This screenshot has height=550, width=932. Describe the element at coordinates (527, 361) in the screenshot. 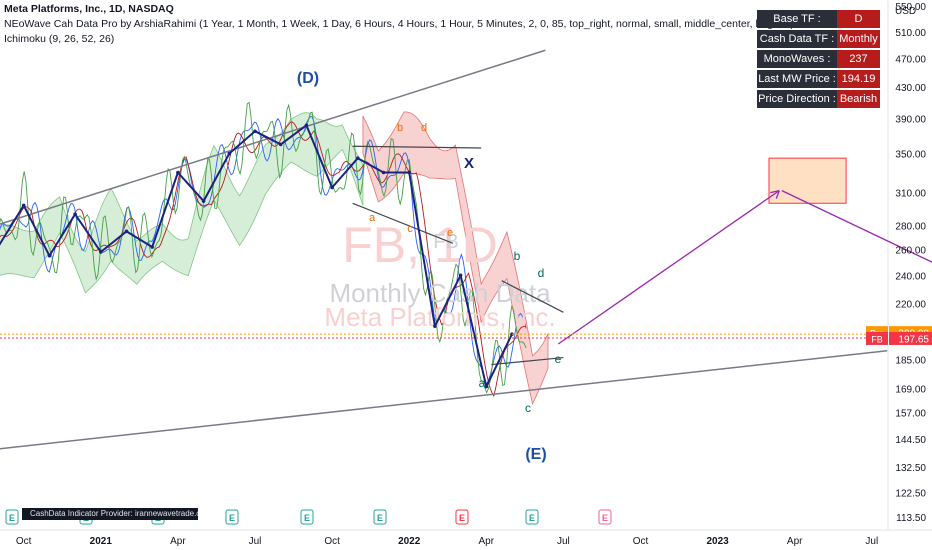

I see `small-channel-lower` at that location.